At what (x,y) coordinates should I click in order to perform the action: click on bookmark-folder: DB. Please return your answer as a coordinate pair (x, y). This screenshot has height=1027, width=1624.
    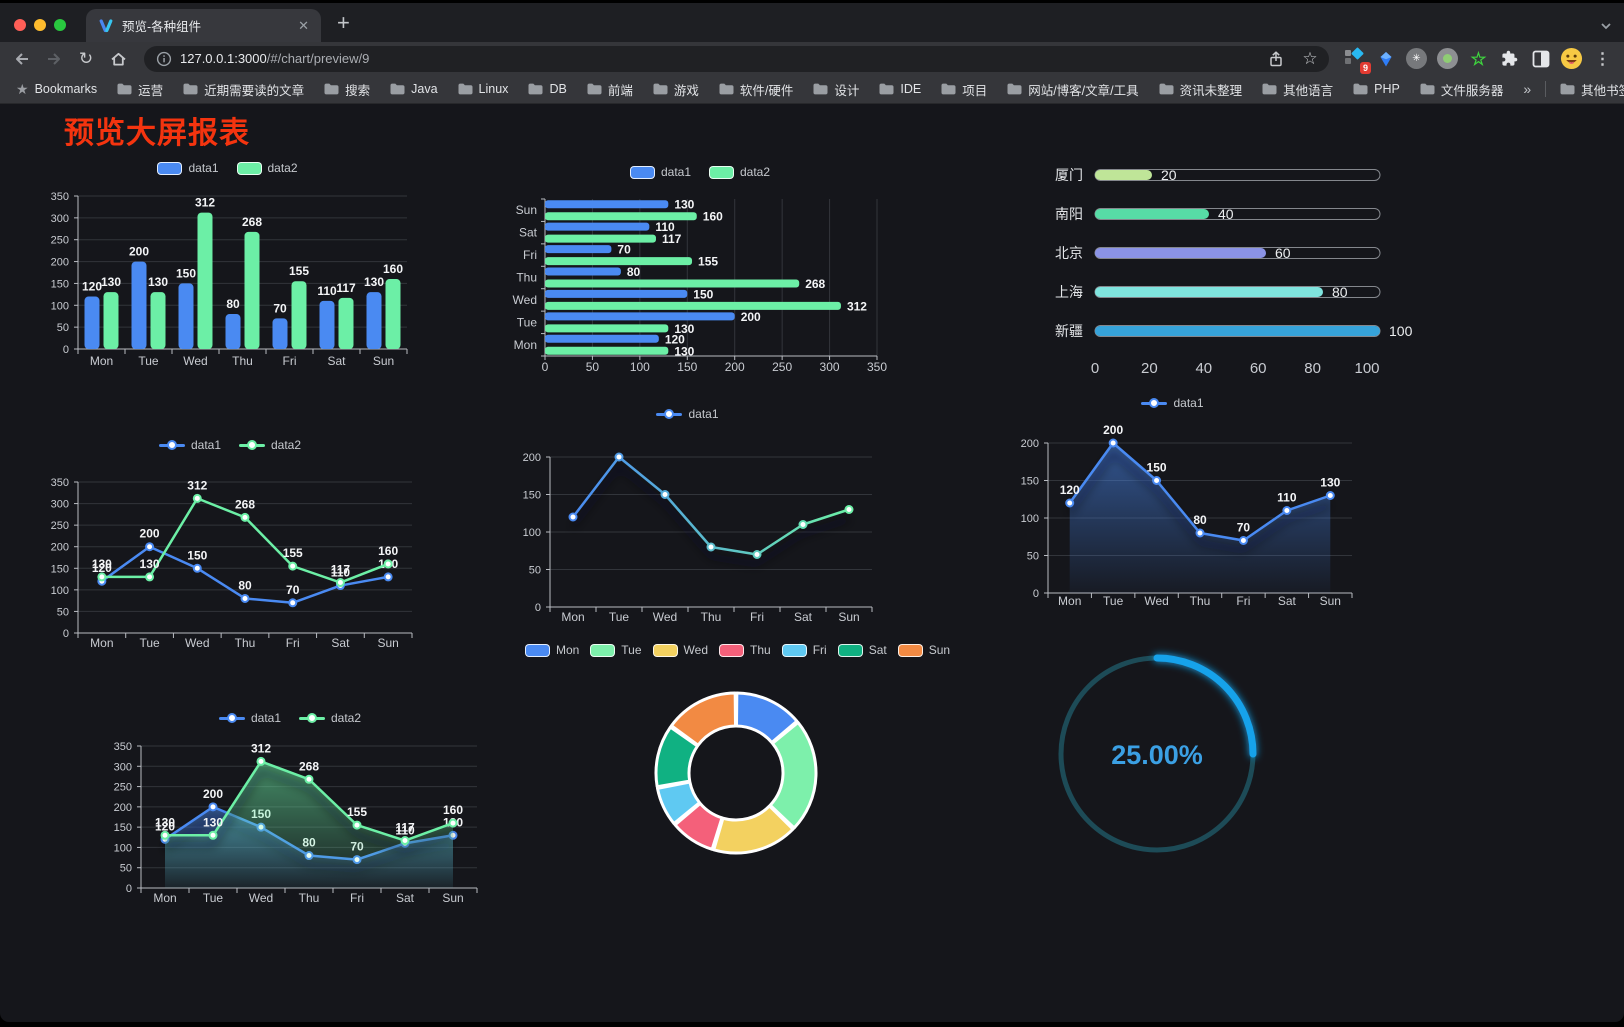
    Looking at the image, I should click on (547, 89).